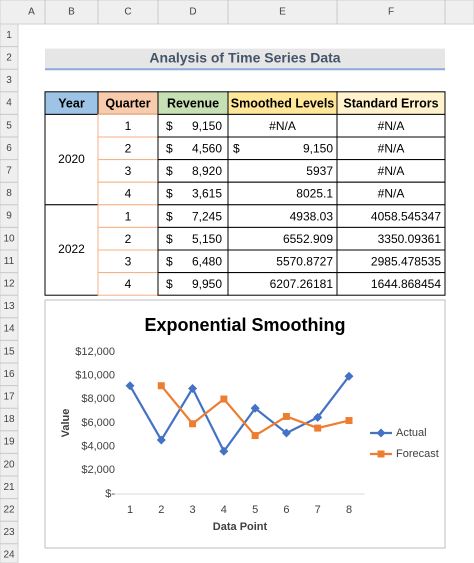 Image resolution: width=474 pixels, height=563 pixels. Describe the element at coordinates (207, 284) in the screenshot. I see `revenue: 9,950` at that location.